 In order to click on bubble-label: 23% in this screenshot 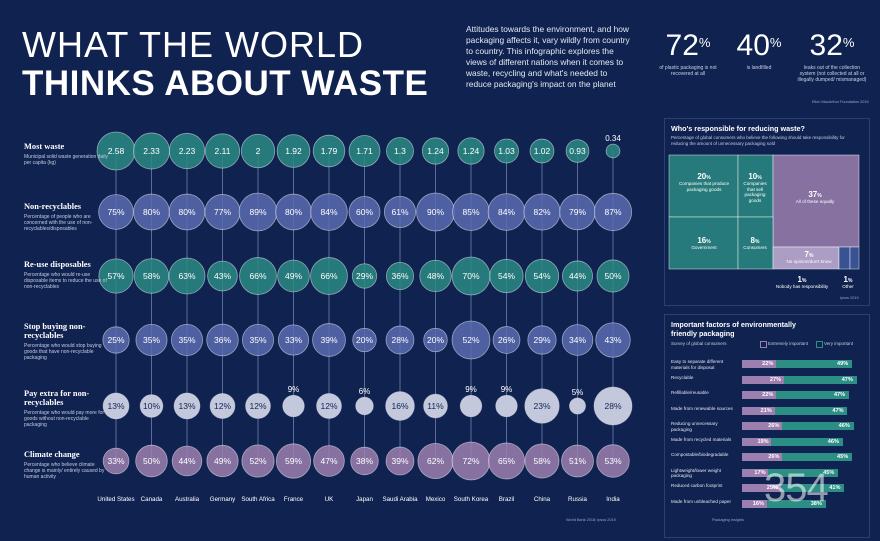, I will do `click(541, 406)`.